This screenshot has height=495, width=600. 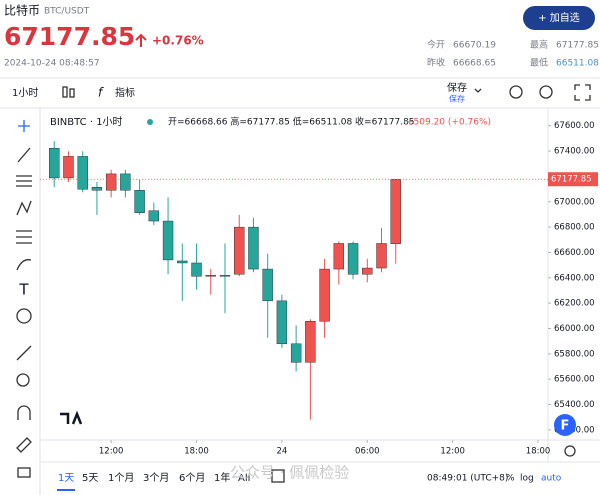 What do you see at coordinates (474, 64) in the screenshot?
I see `stat-value: 66668.65` at bounding box center [474, 64].